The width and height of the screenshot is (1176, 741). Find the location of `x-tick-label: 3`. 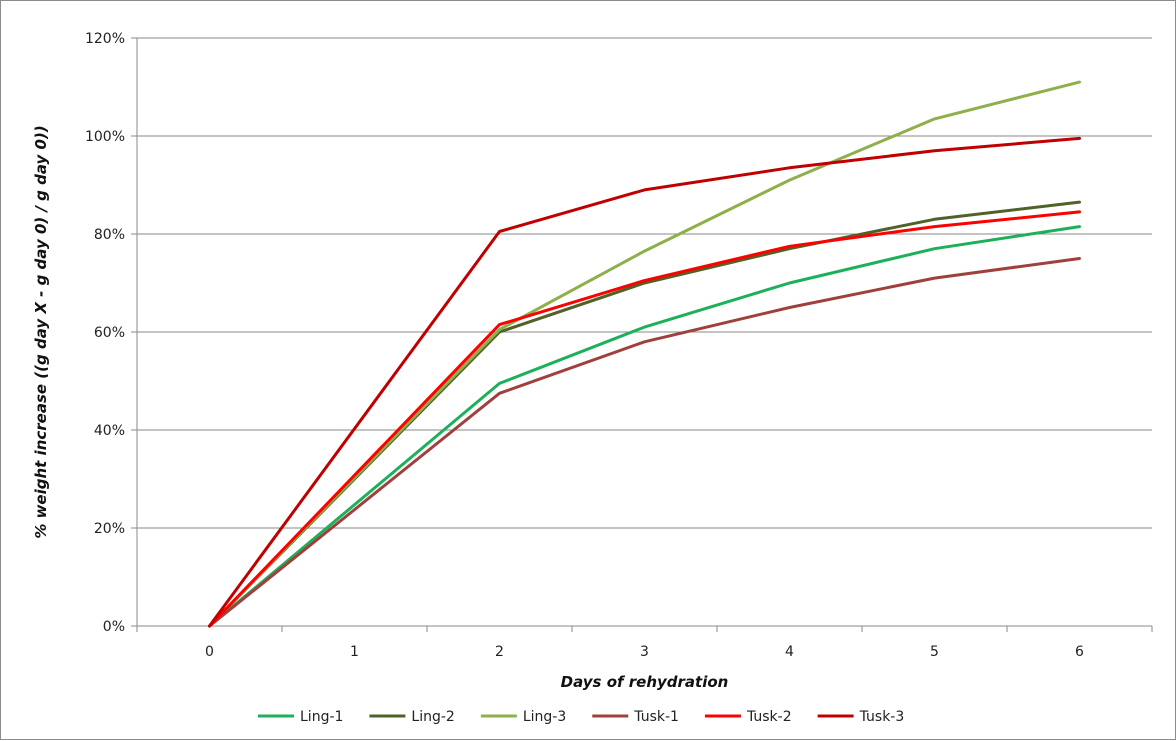

x-tick-label: 3 is located at coordinates (644, 652).